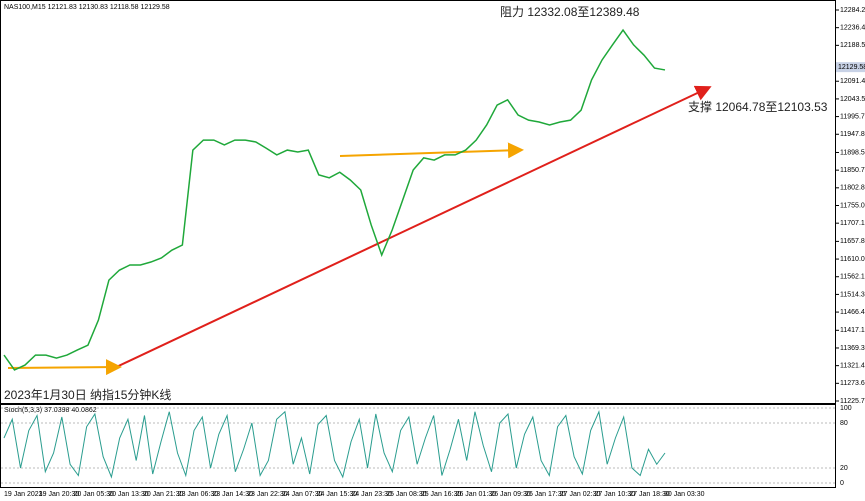 This screenshot has width=865, height=501. I want to click on x-tick-label: 25 Jan 16:30, so click(441, 494).